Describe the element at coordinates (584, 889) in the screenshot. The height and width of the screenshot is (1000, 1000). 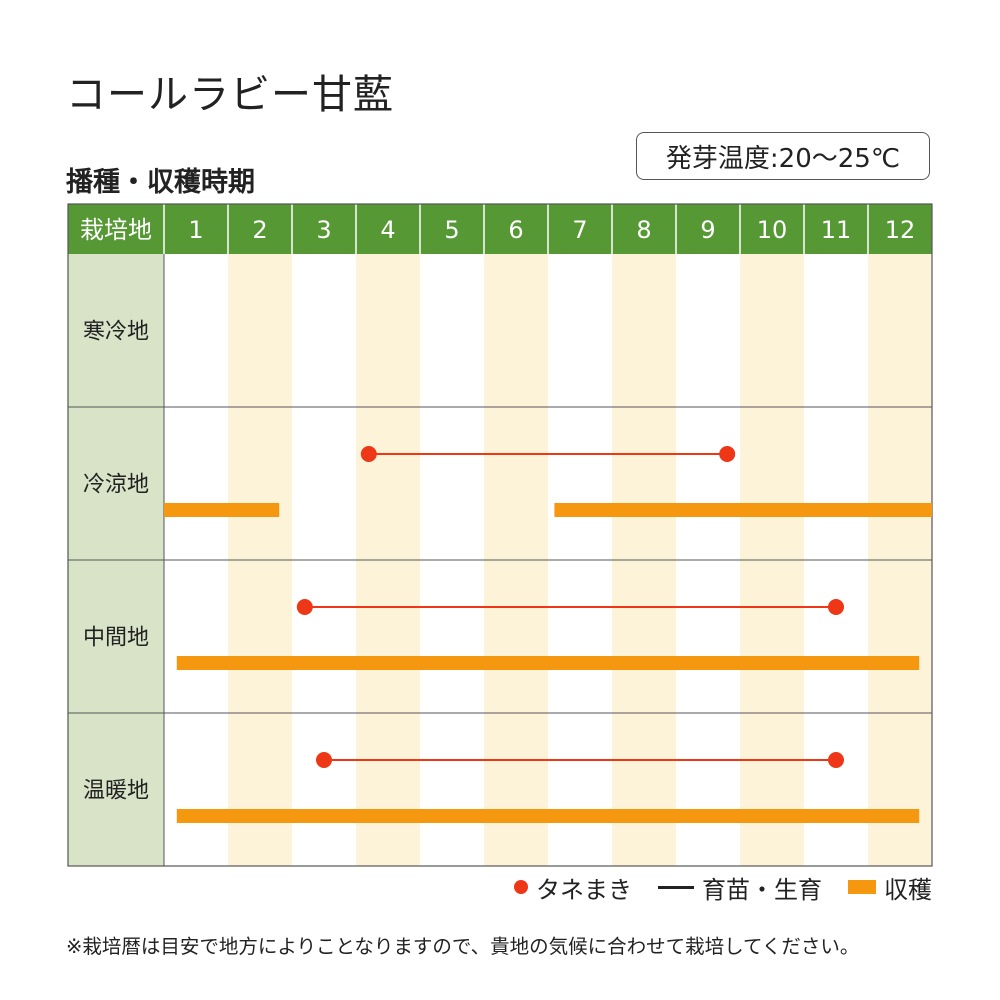
I see `legend-label-sowing: タネまき` at that location.